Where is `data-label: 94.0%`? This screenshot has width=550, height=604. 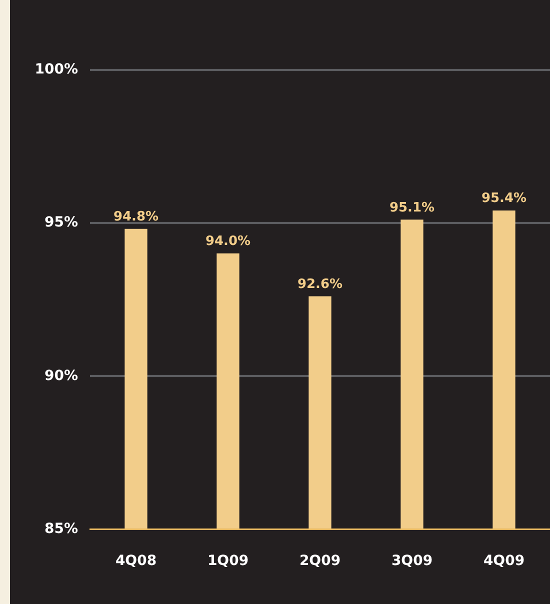
data-label: 94.0% is located at coordinates (228, 242).